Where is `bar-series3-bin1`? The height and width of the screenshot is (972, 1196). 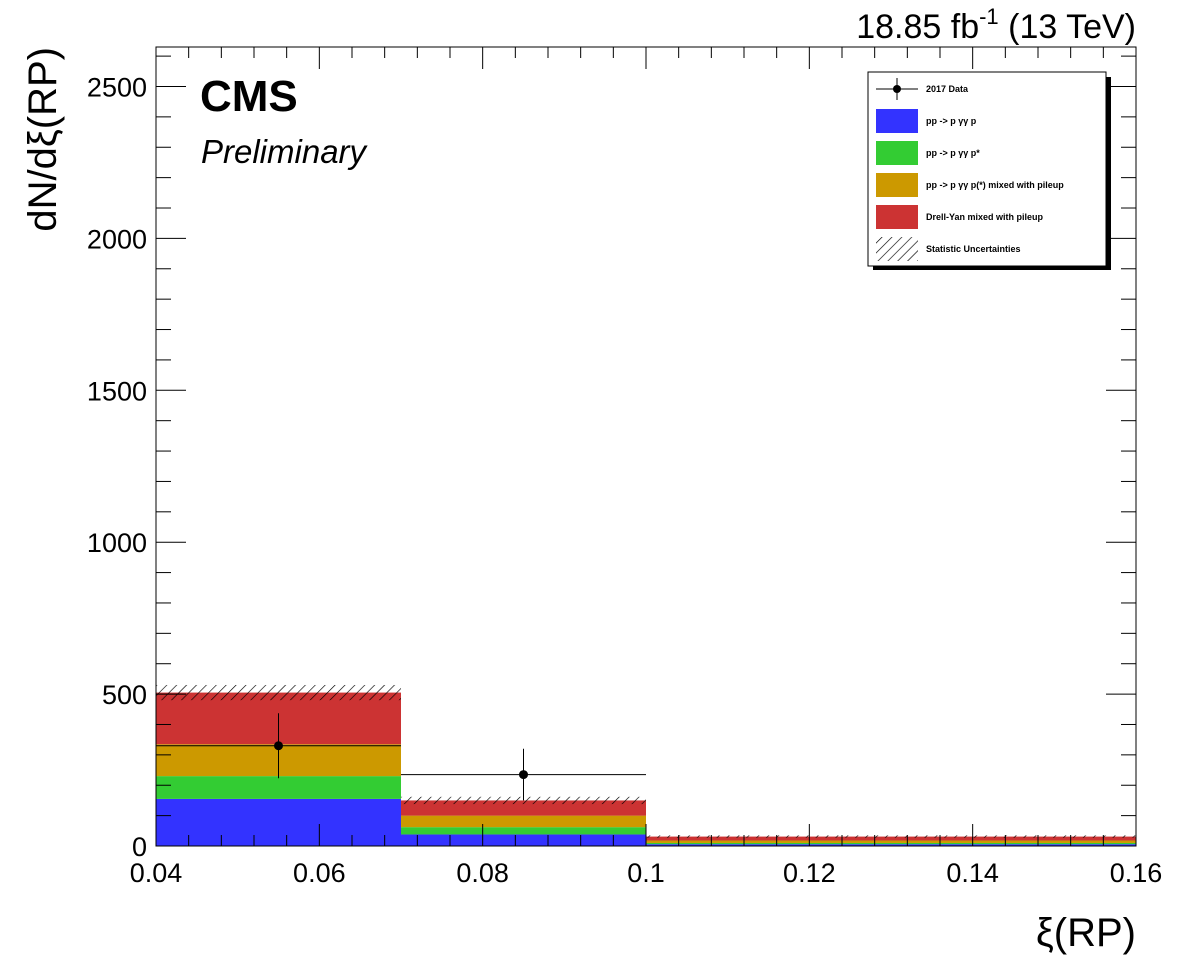 bar-series3-bin1 is located at coordinates (523, 808).